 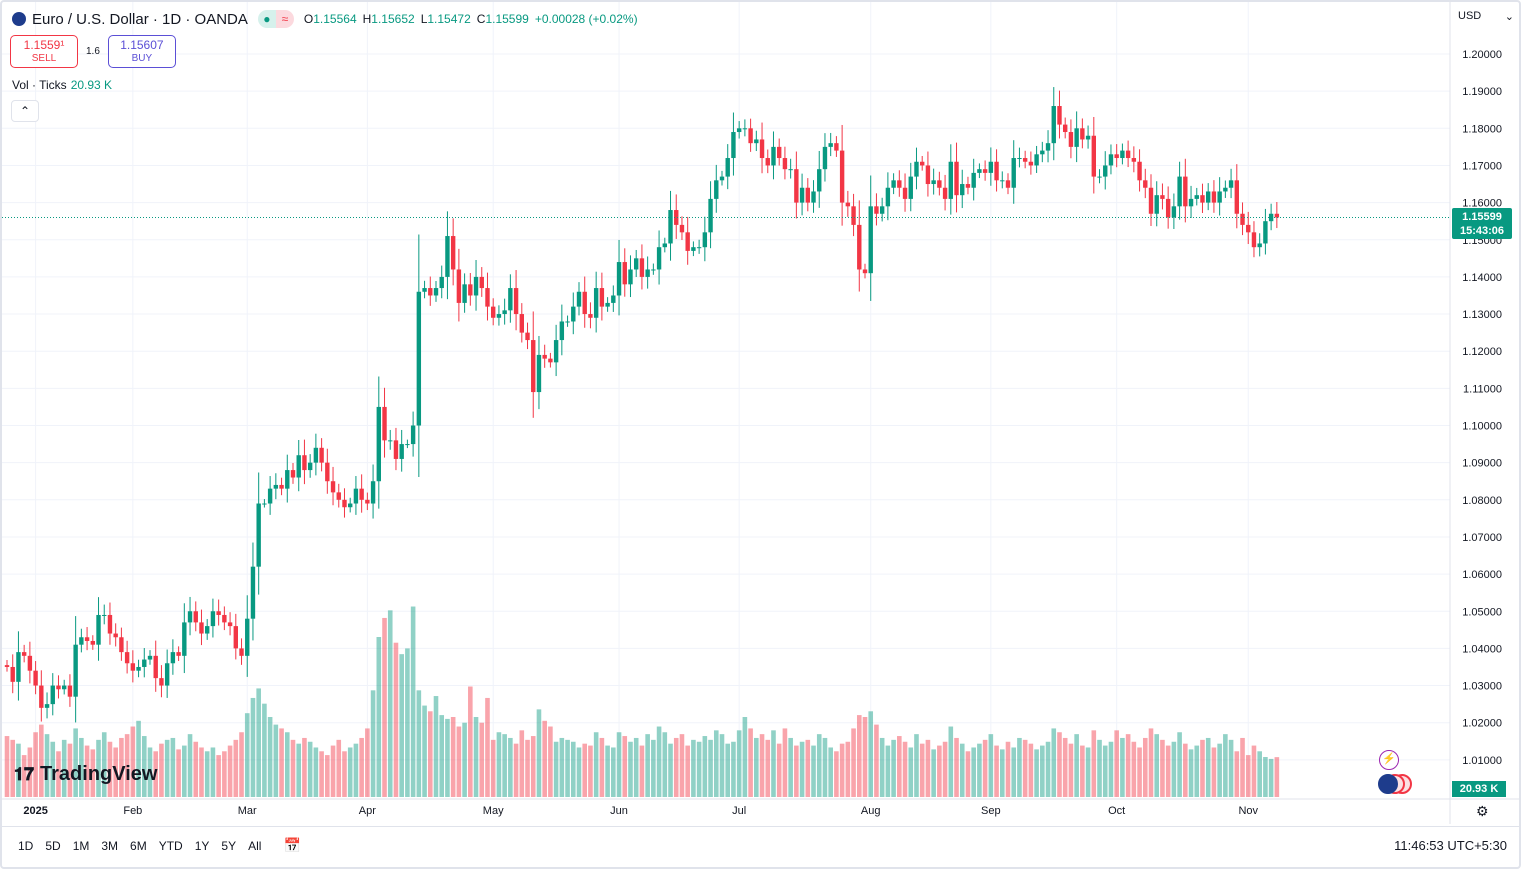 I want to click on range-5y: 5Y, so click(x=229, y=845).